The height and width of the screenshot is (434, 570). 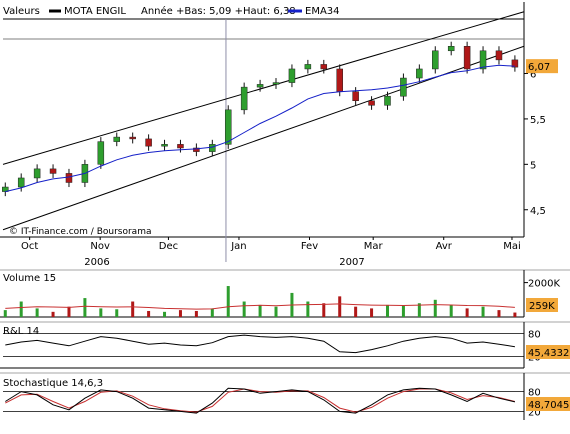 What do you see at coordinates (168, 246) in the screenshot?
I see `month-label: Dec` at bounding box center [168, 246].